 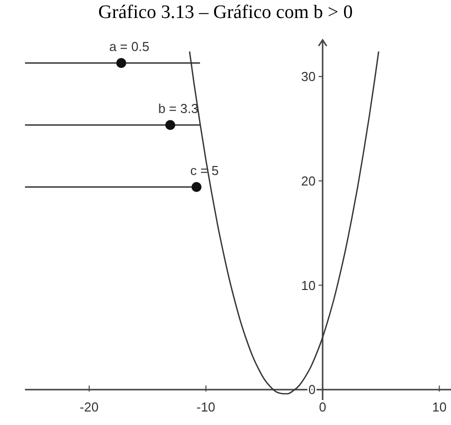 What do you see at coordinates (308, 285) in the screenshot?
I see `y-tick-label: 10` at bounding box center [308, 285].